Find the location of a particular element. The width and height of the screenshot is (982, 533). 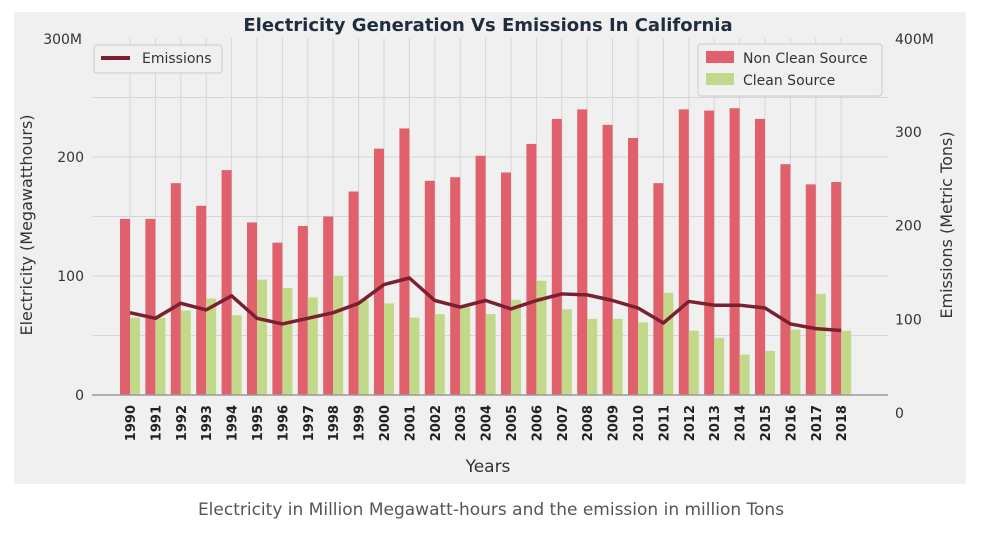

bar-non-clean-2000 is located at coordinates (379, 271).